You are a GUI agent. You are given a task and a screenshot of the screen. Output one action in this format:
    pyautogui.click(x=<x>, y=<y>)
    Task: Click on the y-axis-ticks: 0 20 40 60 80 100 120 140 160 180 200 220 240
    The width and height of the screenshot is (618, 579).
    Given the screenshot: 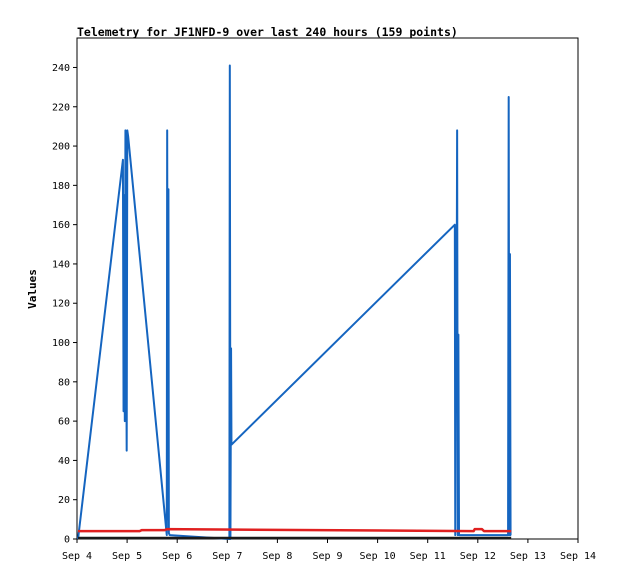 What is the action you would take?
    pyautogui.click(x=64, y=304)
    